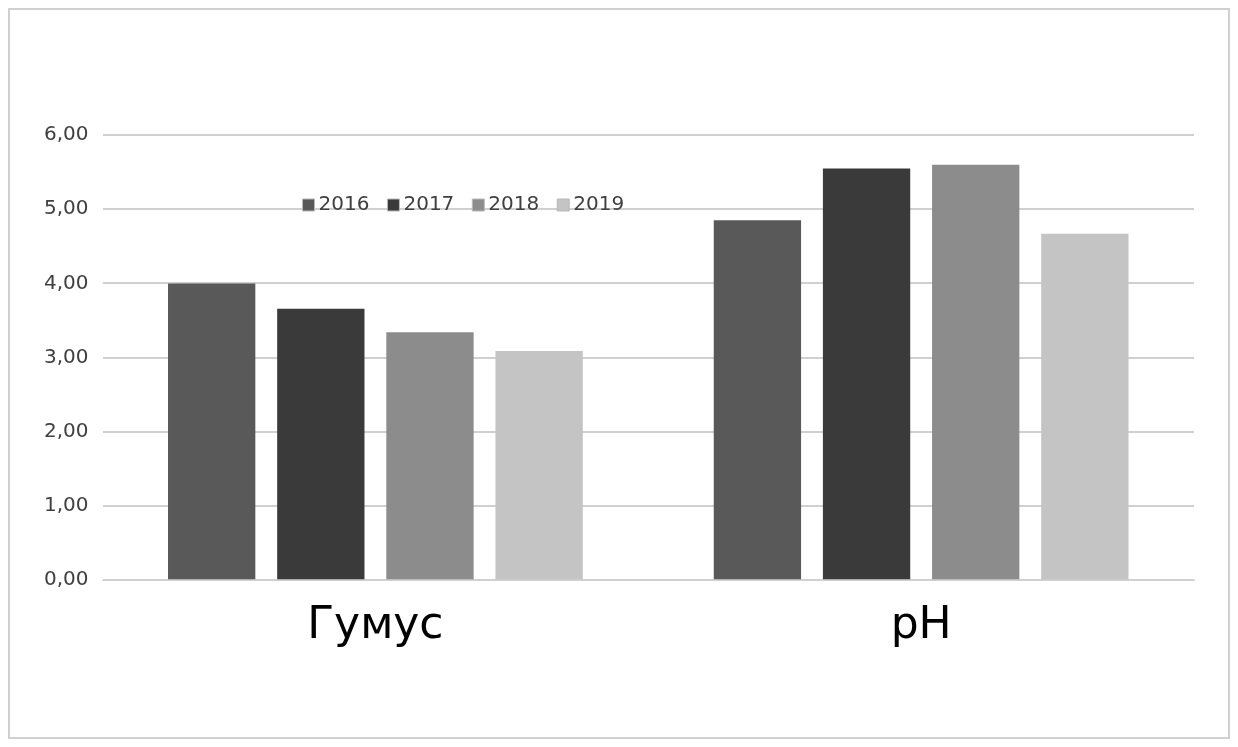  Describe the element at coordinates (344, 203) in the screenshot. I see `legend-label: 2016` at that location.